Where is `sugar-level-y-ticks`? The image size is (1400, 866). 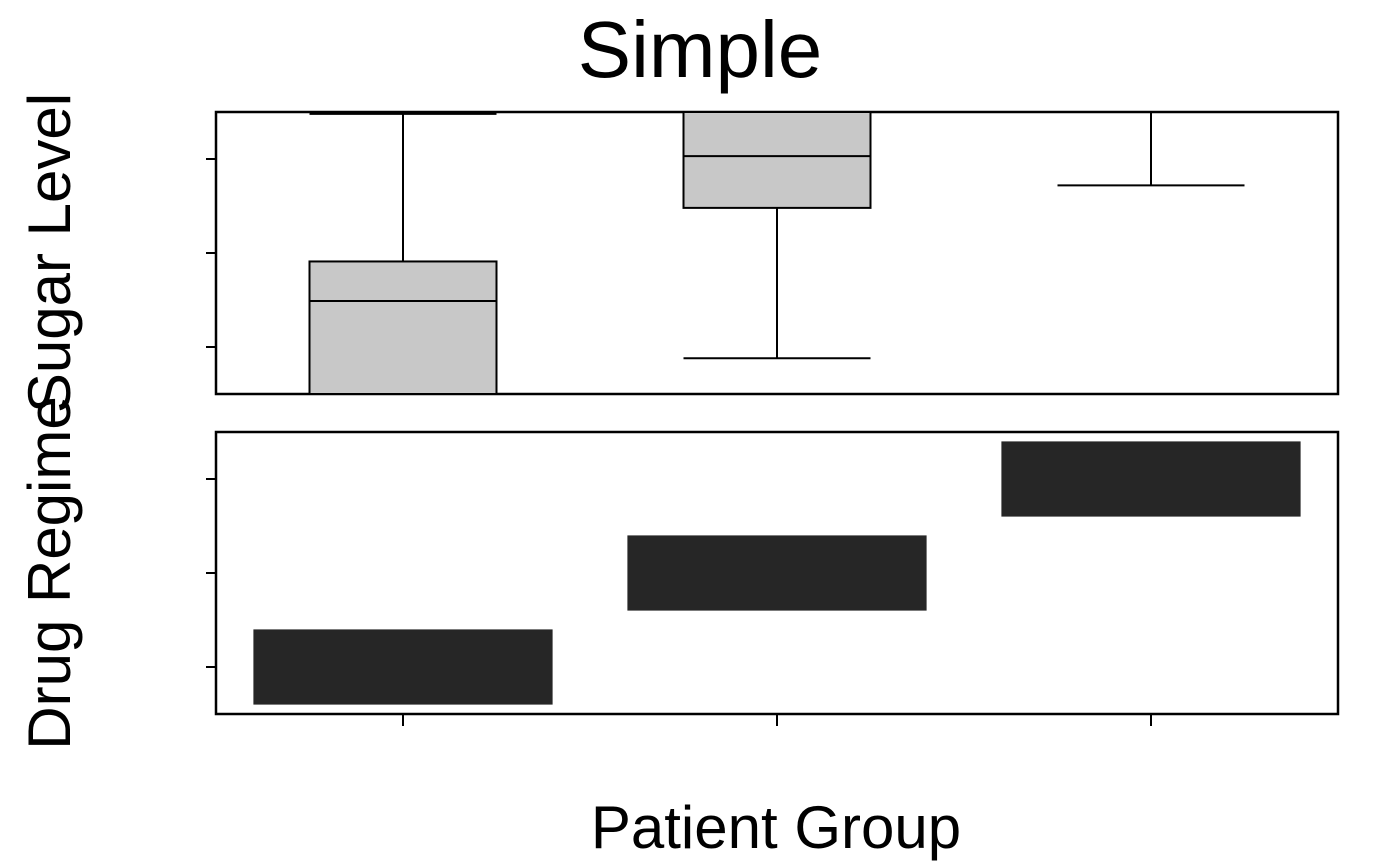
sugar-level-y-ticks is located at coordinates (211, 253).